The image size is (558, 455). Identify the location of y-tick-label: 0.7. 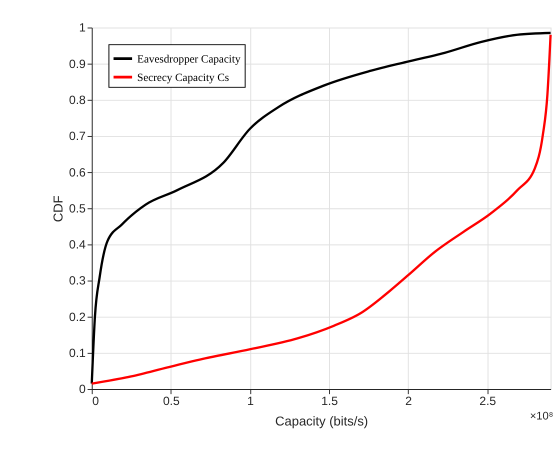
(77, 136).